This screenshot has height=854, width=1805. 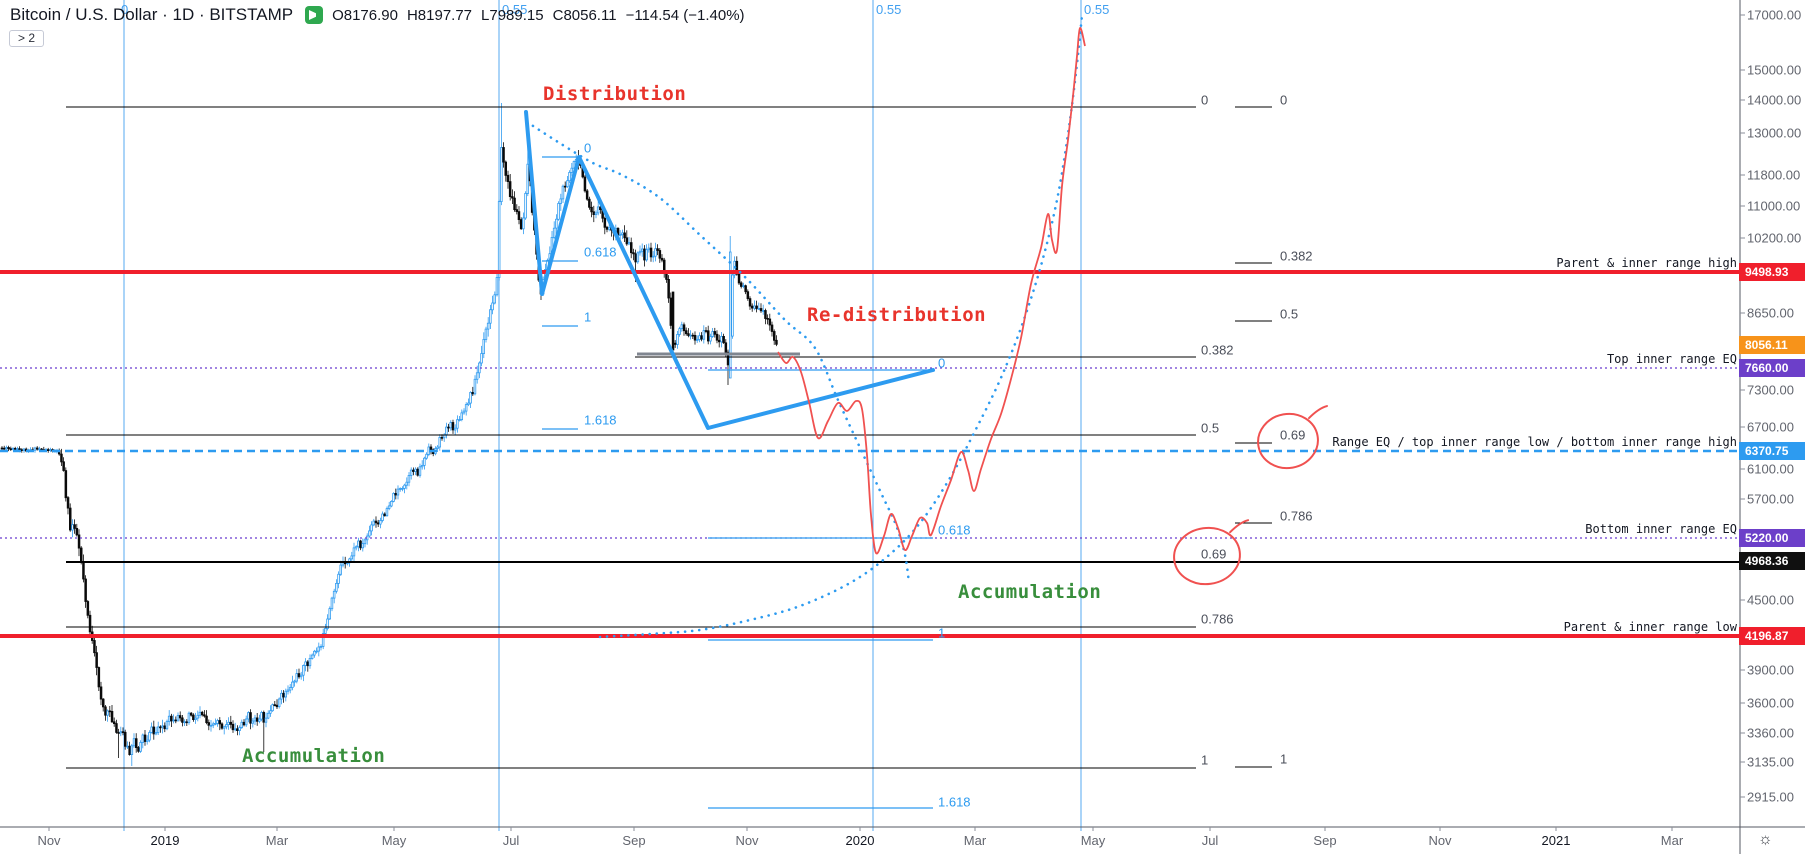 I want to click on theme-toggle-icon: ☼, so click(x=1765, y=839).